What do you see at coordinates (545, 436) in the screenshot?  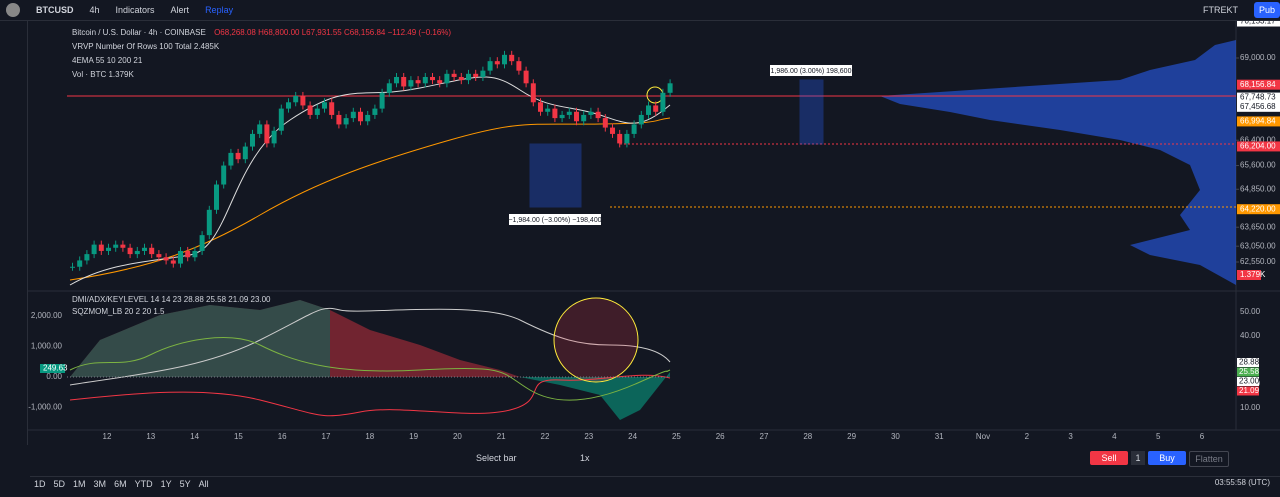 I see `date-tick-label: 22` at bounding box center [545, 436].